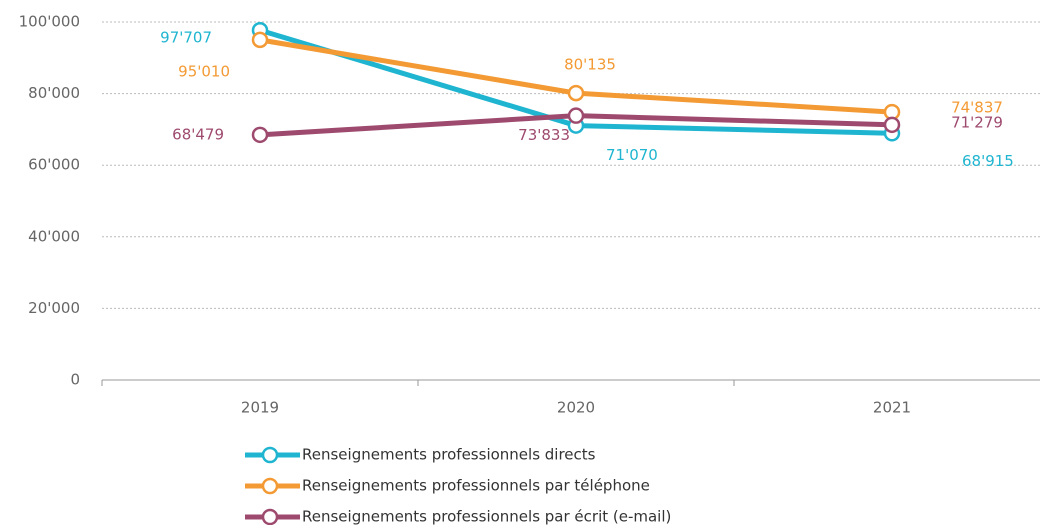 This screenshot has height=529, width=1041. Describe the element at coordinates (54, 308) in the screenshot. I see `y-tick-label: 20'000` at that location.